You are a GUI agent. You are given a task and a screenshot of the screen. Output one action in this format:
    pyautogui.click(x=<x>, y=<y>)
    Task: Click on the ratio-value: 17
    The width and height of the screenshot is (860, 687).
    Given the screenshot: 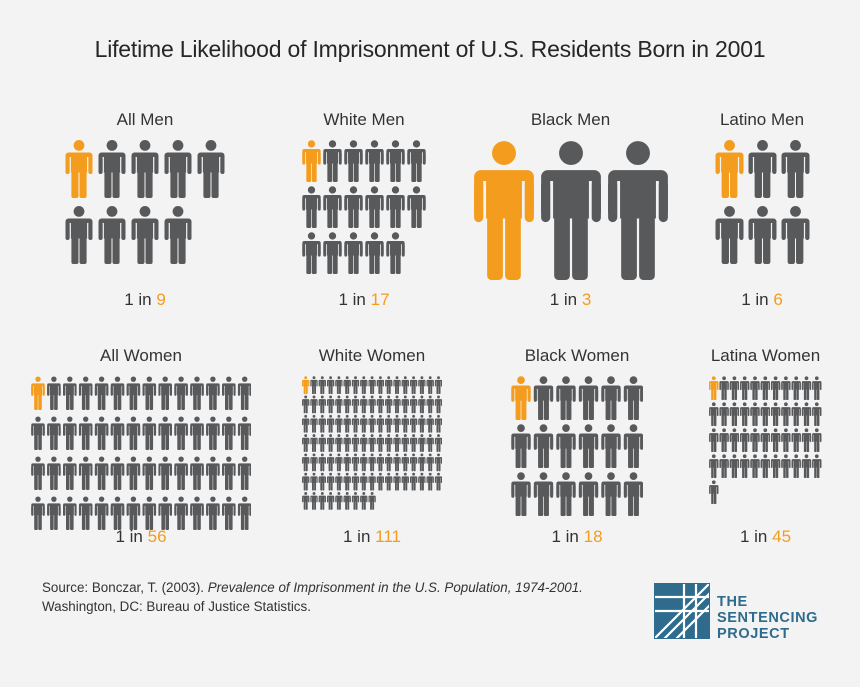 What is the action you would take?
    pyautogui.click(x=380, y=299)
    